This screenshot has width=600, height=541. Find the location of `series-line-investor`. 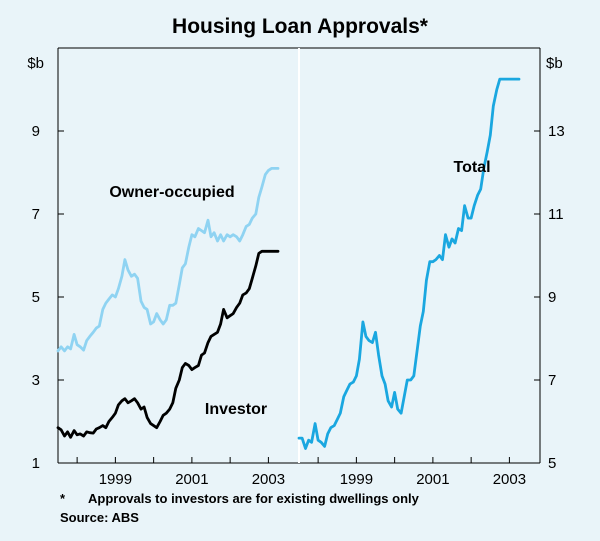

series-line-investor is located at coordinates (168, 344).